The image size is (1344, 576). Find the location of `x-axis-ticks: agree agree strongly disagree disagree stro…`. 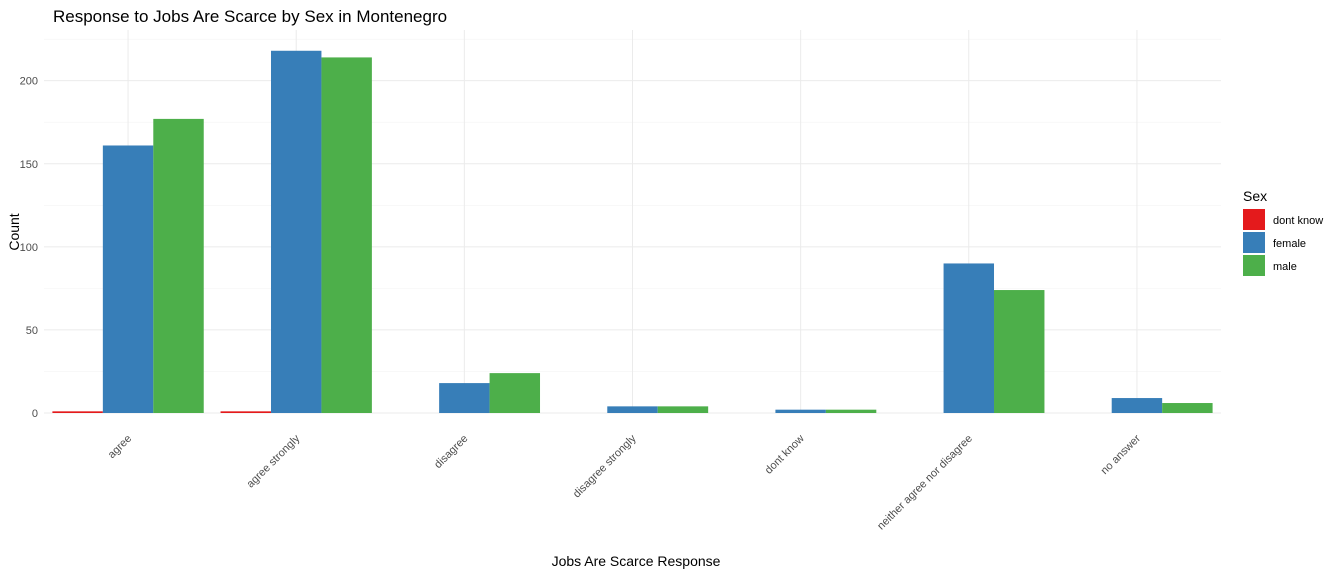

x-axis-ticks: agree agree strongly disagree disagree stro… is located at coordinates (624, 482).